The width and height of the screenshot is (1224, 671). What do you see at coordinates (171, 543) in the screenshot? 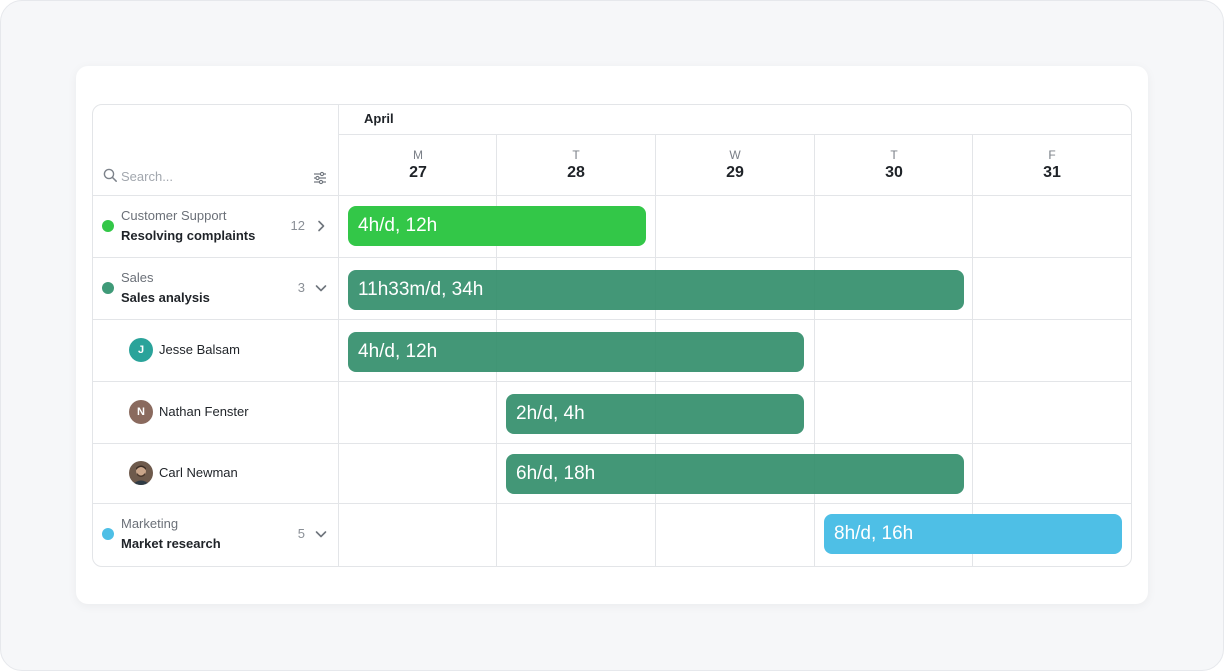
I see `project-name: Market research` at bounding box center [171, 543].